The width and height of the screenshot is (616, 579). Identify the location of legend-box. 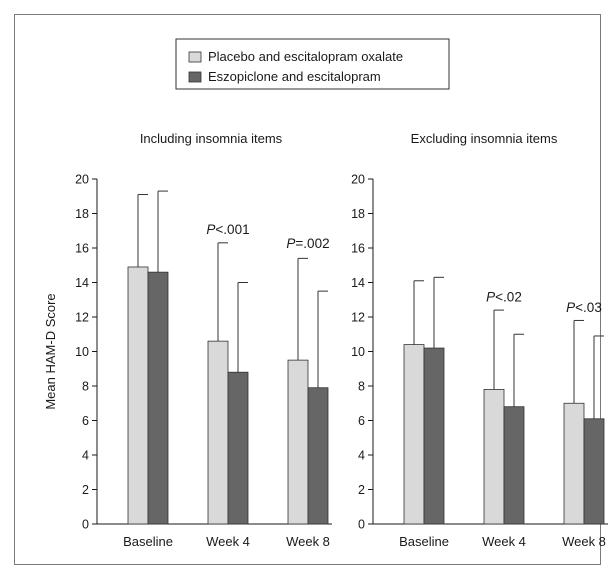
(312, 64).